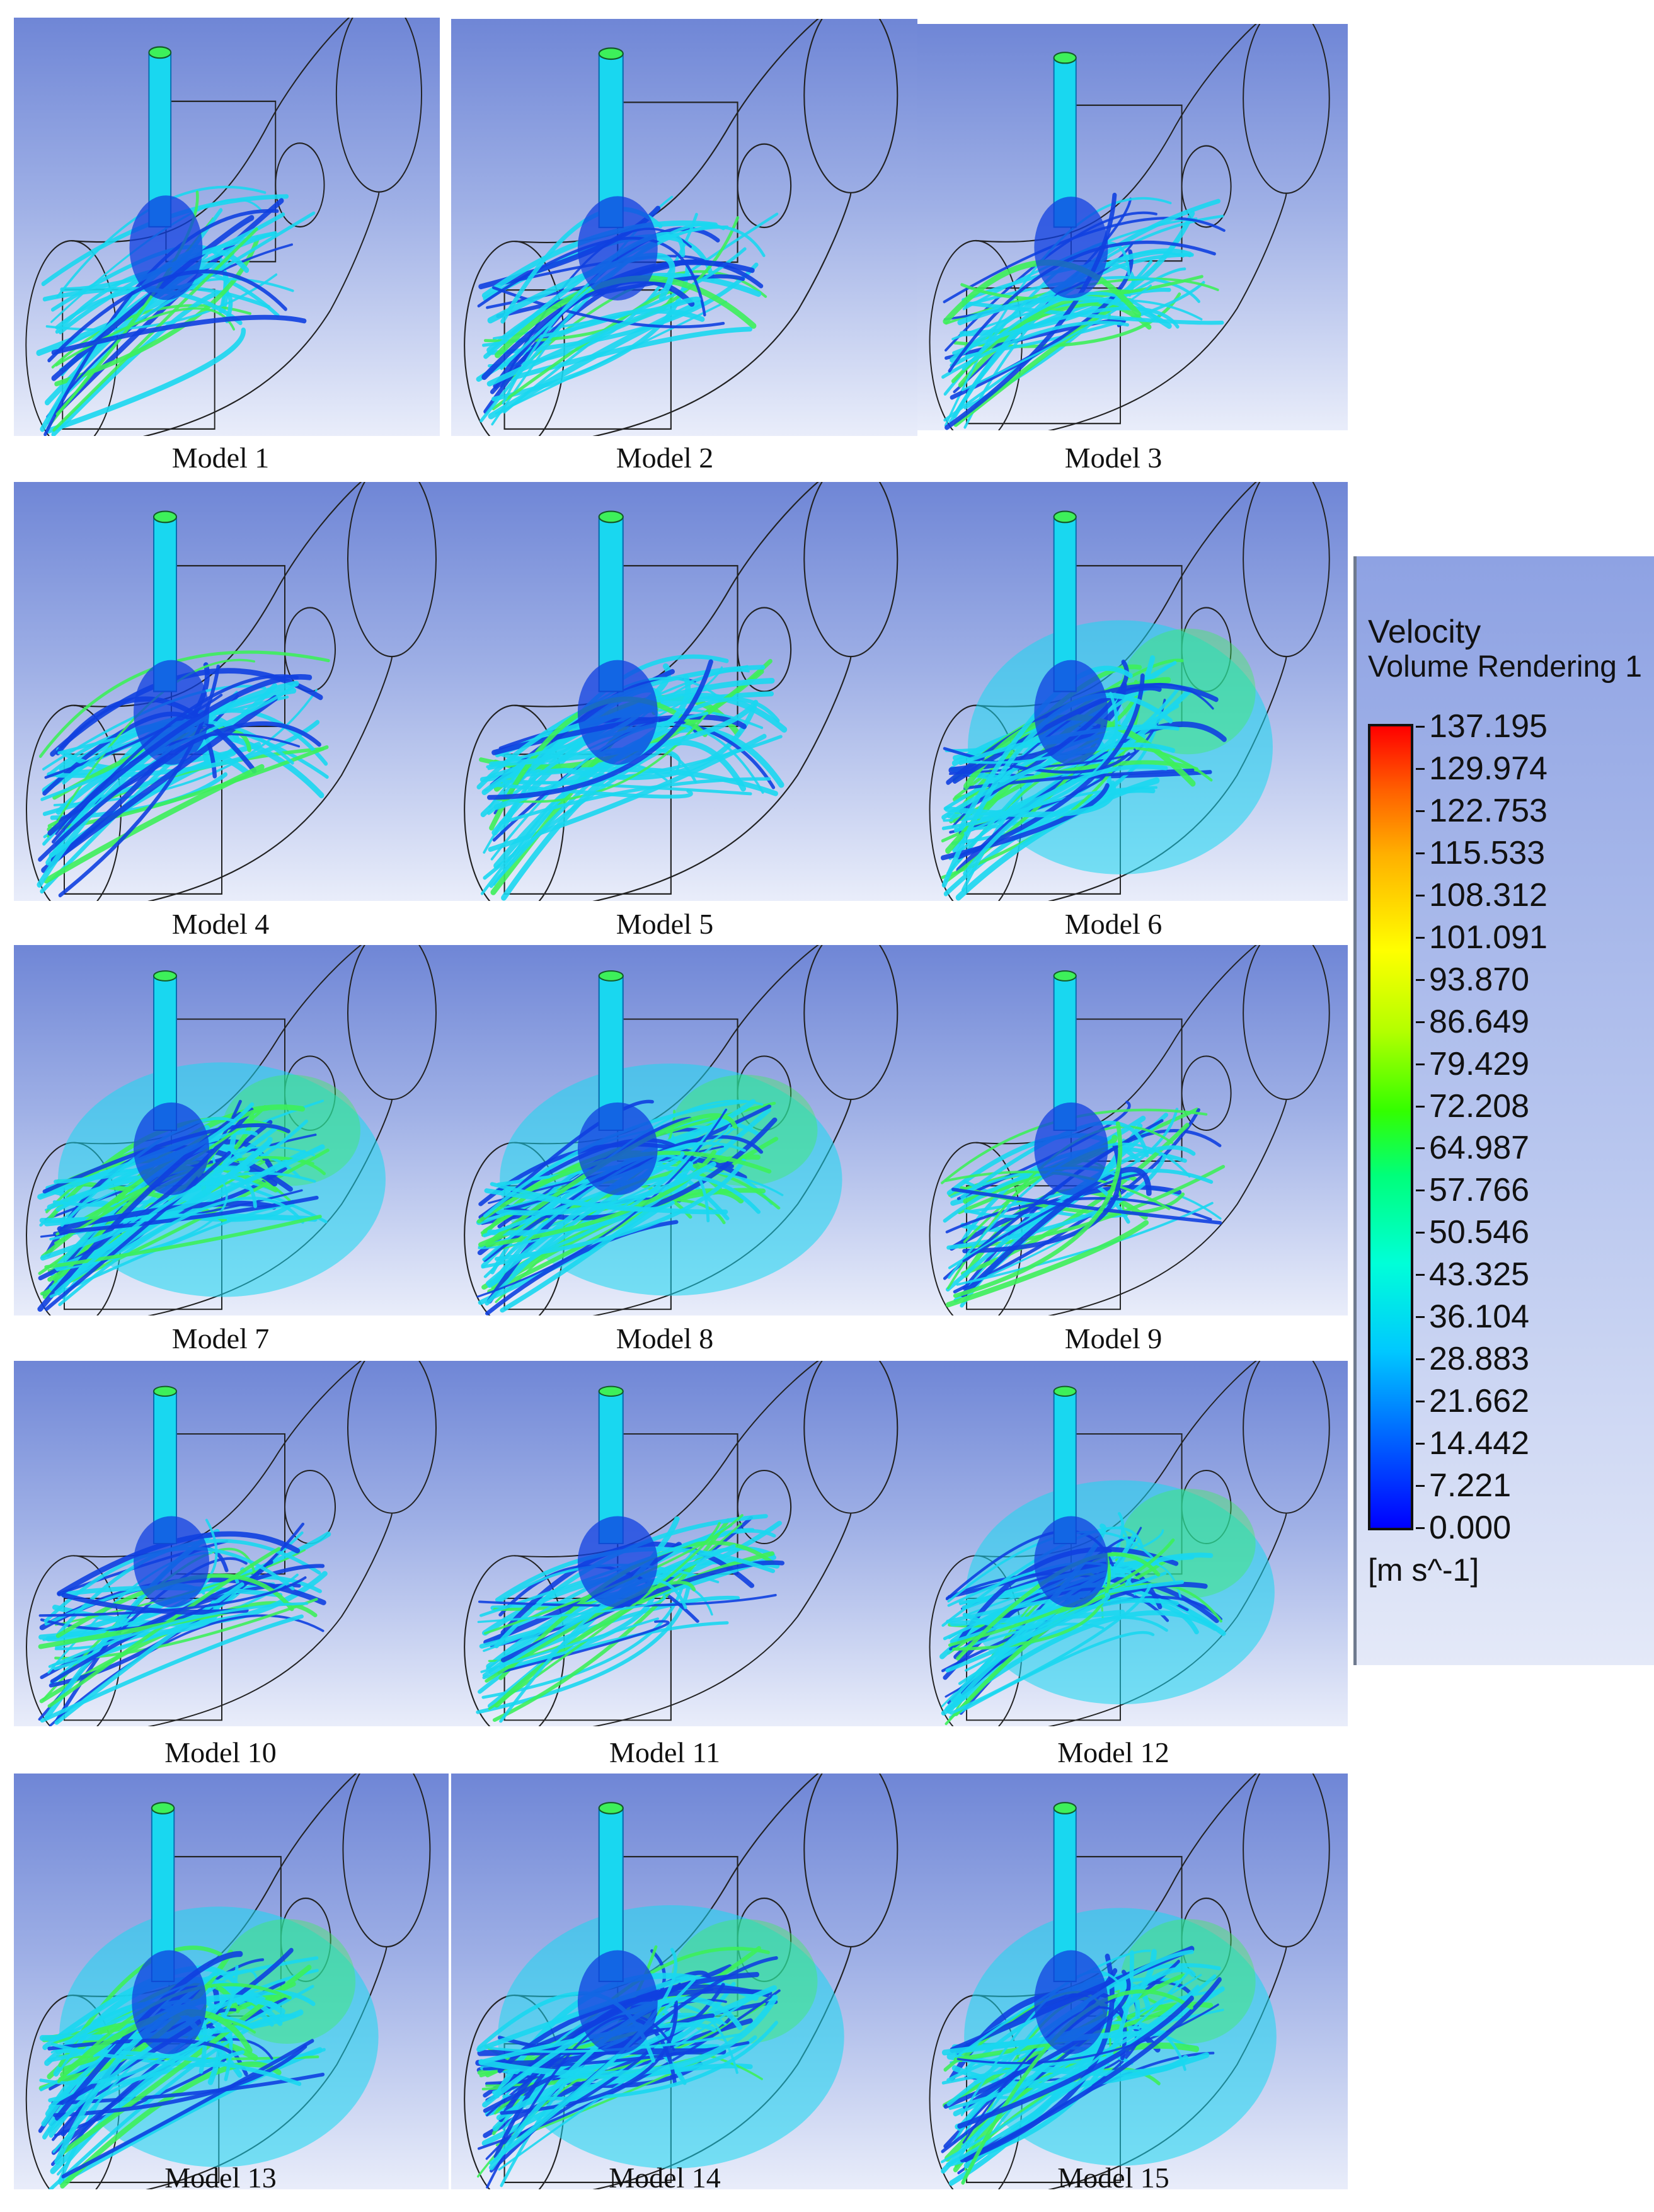 This screenshot has height=2212, width=1654. Describe the element at coordinates (664, 1752) in the screenshot. I see `model-11-caption: Model 11` at that location.